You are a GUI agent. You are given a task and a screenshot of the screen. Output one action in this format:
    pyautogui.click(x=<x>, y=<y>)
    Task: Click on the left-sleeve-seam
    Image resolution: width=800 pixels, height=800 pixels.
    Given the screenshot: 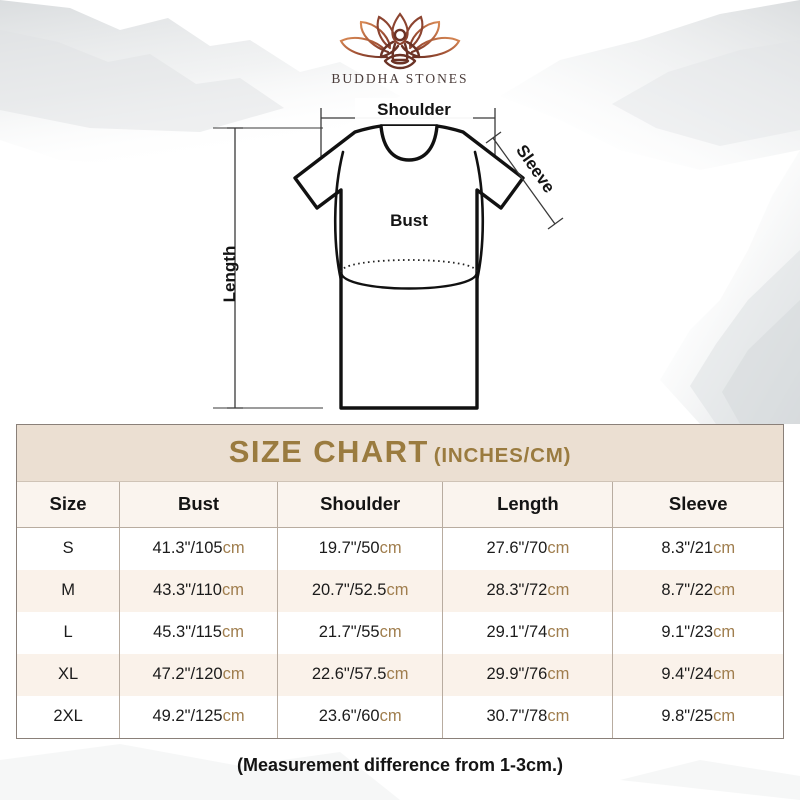 What is the action you would take?
    pyautogui.click(x=339, y=216)
    